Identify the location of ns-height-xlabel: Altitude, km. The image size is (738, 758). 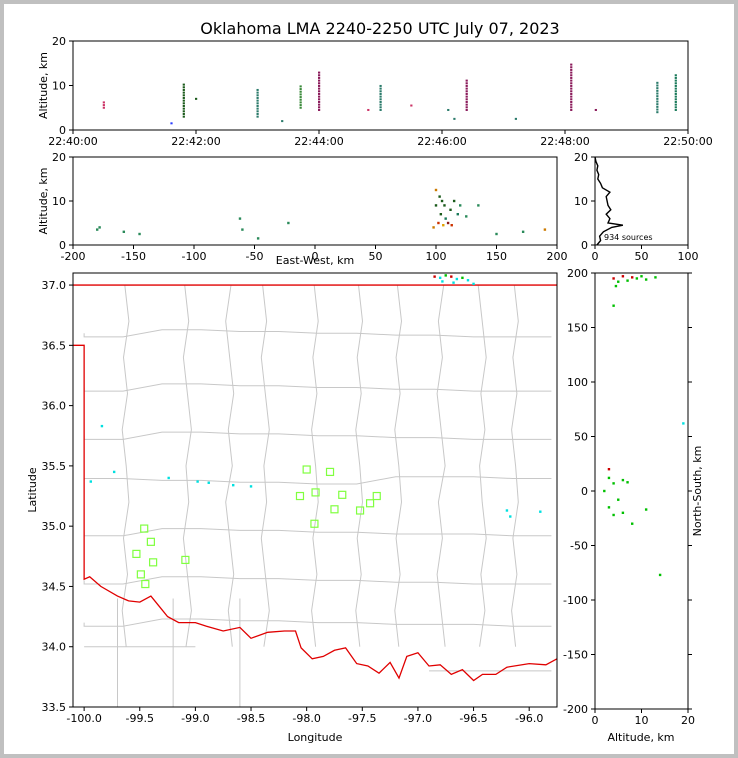
(640, 737).